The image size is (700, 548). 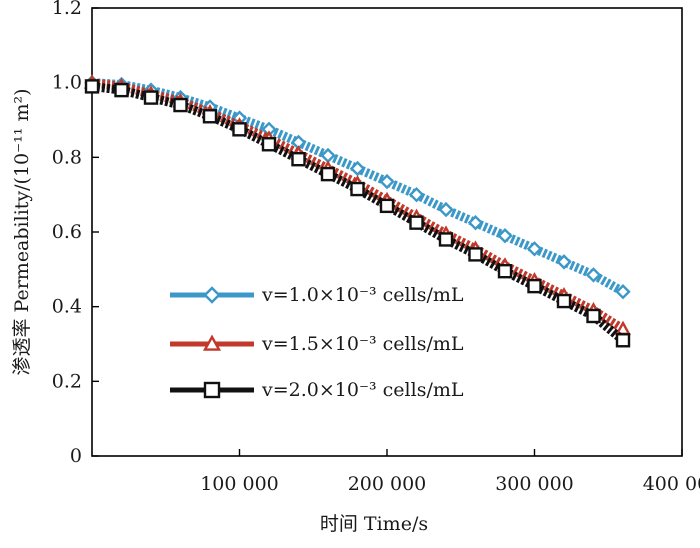 I want to click on y-tick-label: 0.8, so click(x=67, y=157).